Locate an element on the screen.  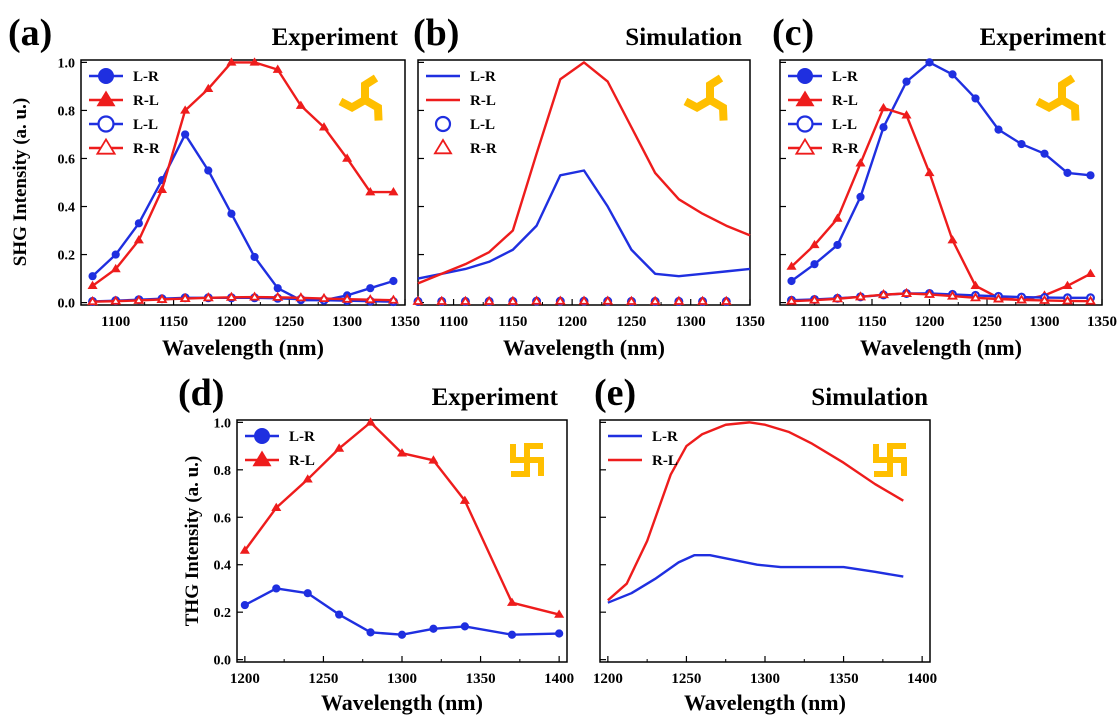
legend-label: R-L is located at coordinates (483, 101).